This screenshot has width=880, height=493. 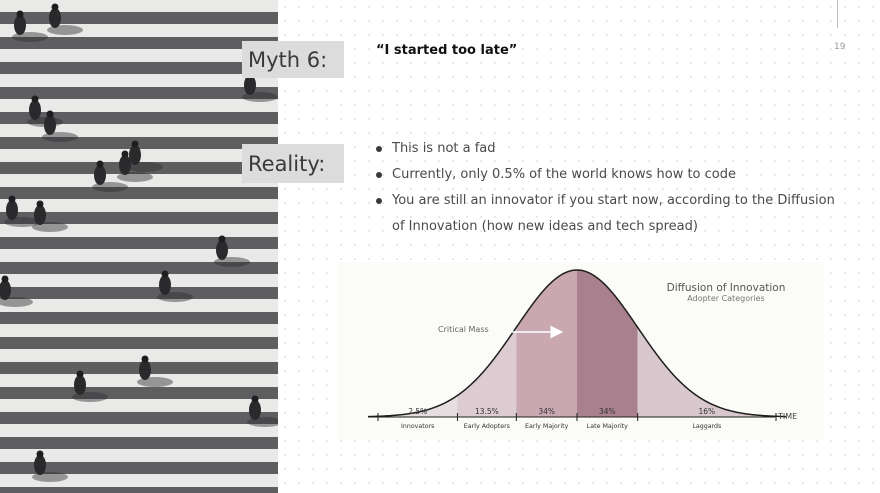 I want to click on page-number: 19, so click(x=840, y=47).